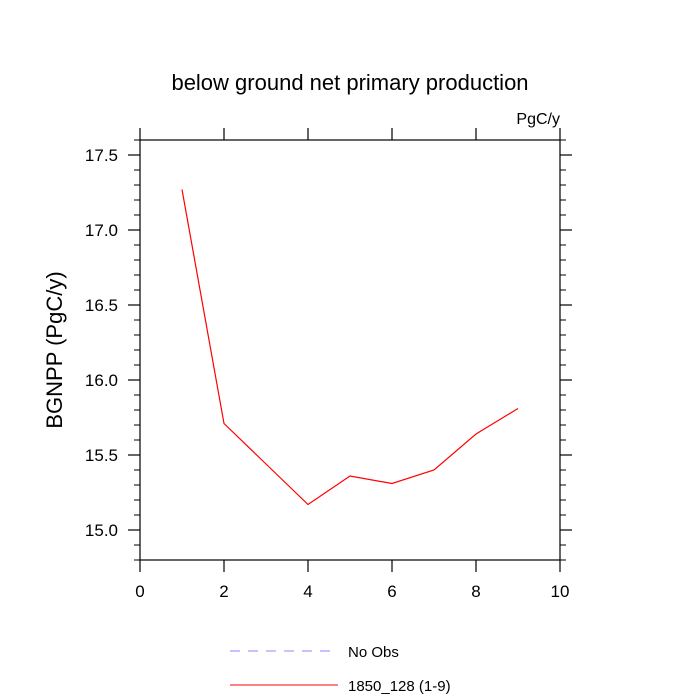 The width and height of the screenshot is (700, 700). What do you see at coordinates (560, 591) in the screenshot?
I see `x-tick-label: 10` at bounding box center [560, 591].